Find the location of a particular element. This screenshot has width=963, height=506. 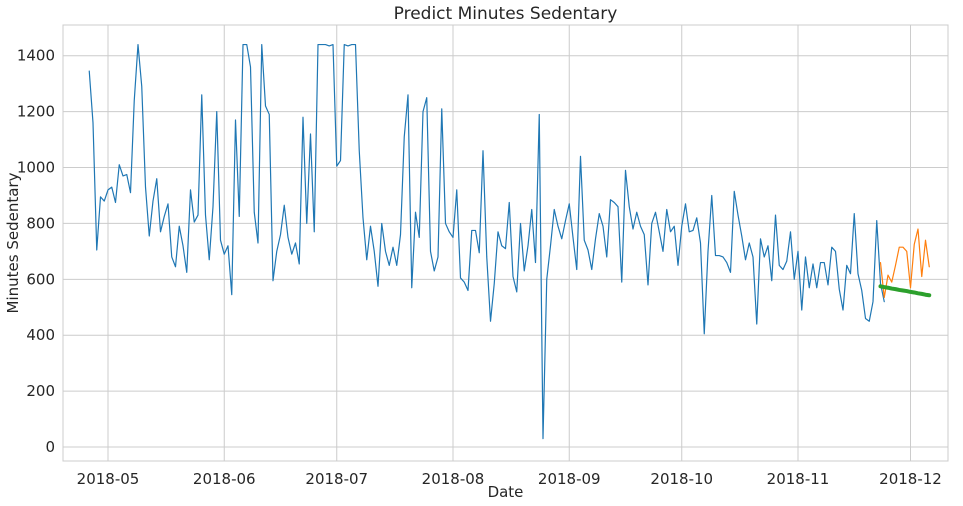

y-axis-label: Minutes Sedentary is located at coordinates (13, 242).